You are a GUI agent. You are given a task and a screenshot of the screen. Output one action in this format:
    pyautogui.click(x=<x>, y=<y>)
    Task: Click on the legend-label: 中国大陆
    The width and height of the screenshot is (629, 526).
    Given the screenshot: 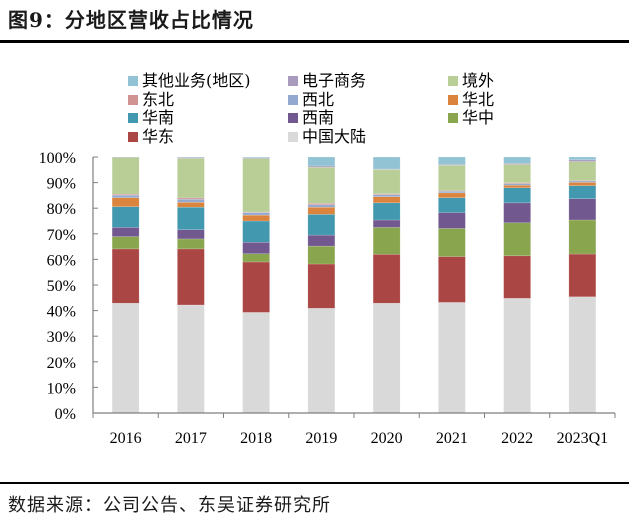 What is the action you would take?
    pyautogui.click(x=334, y=136)
    